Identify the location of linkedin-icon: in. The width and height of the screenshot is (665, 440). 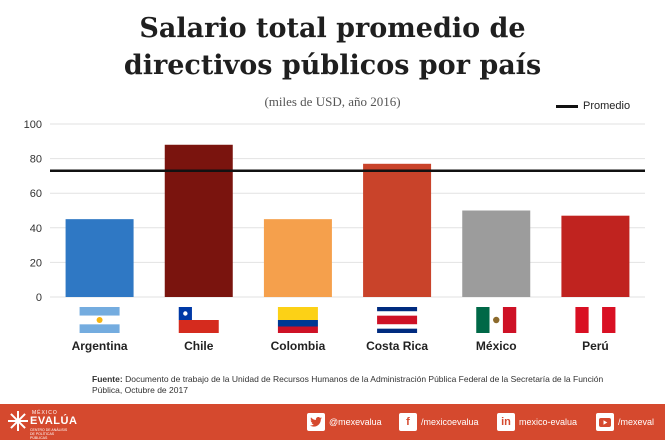
(506, 422).